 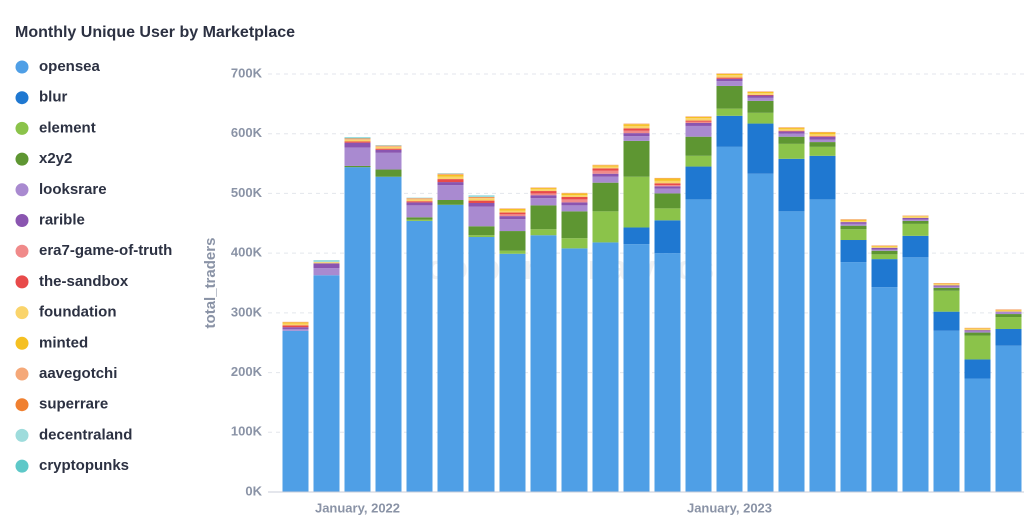 I want to click on legend-label: cryptopunks, so click(x=84, y=465).